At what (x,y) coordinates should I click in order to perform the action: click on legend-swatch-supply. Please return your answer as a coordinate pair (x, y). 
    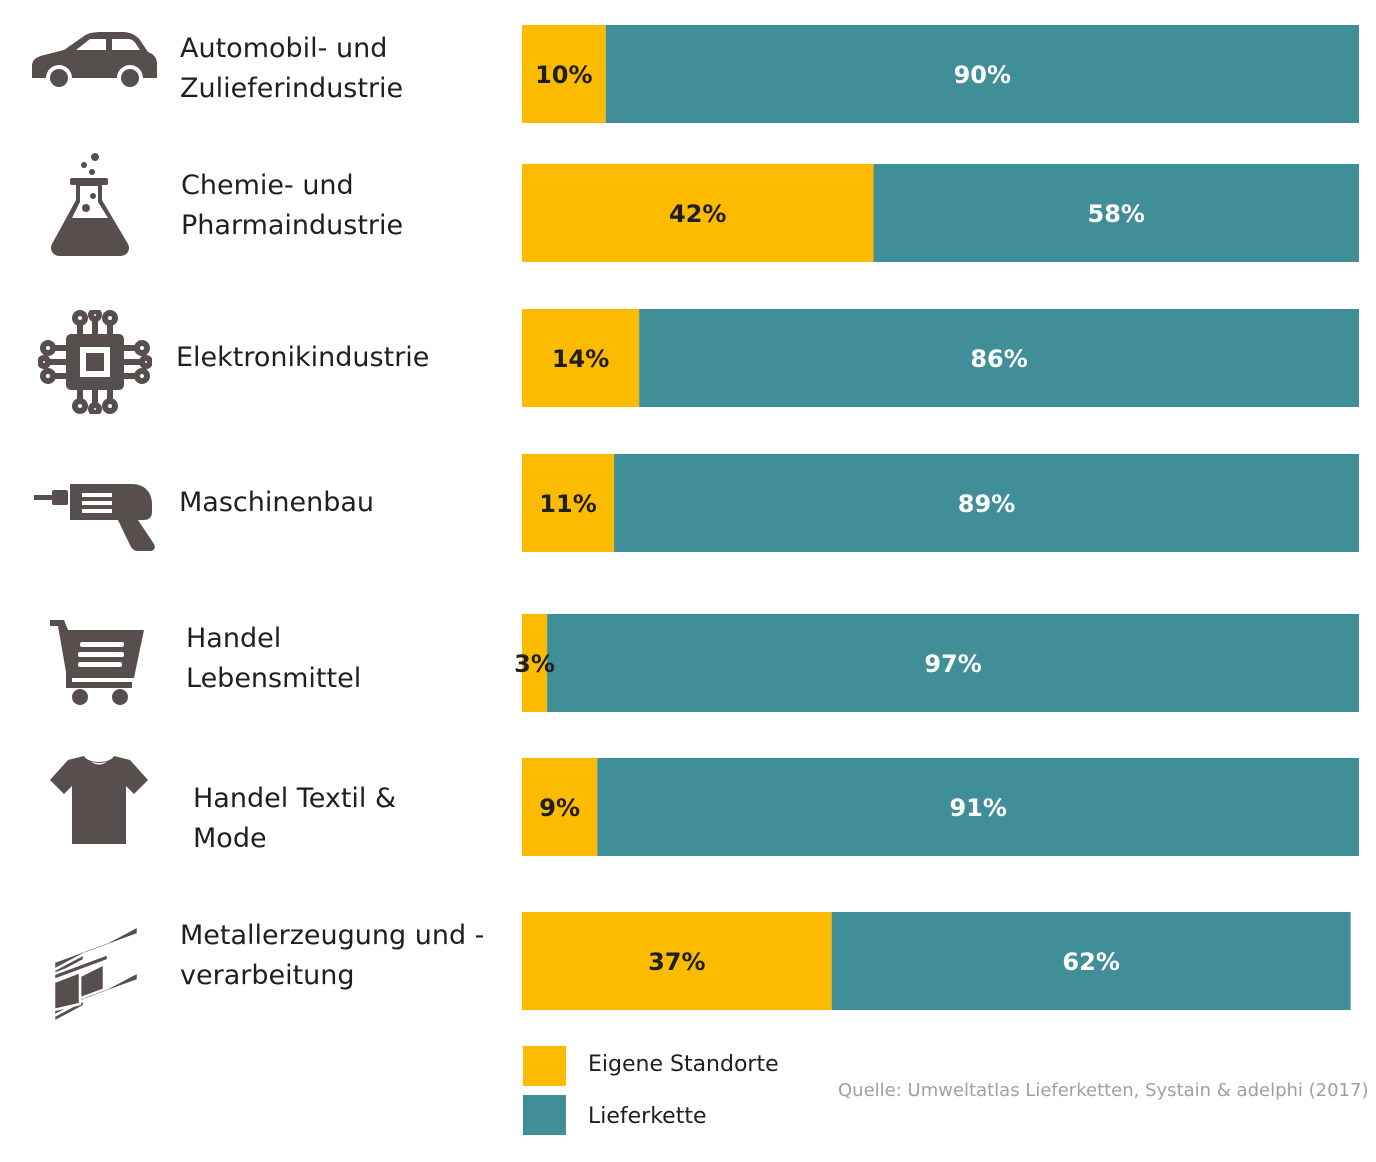
    Looking at the image, I should click on (544, 1115).